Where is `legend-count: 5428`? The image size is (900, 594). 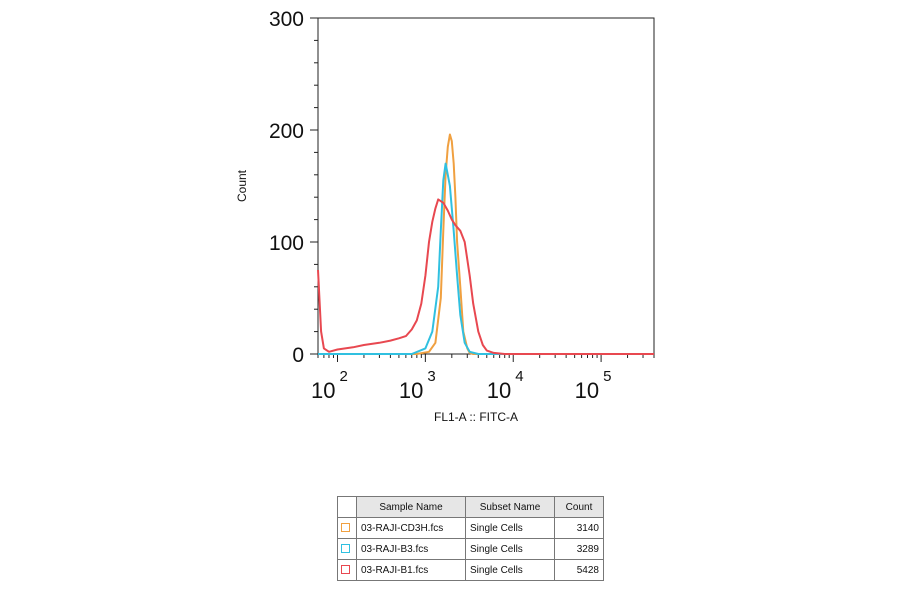 legend-count: 5428 is located at coordinates (579, 570).